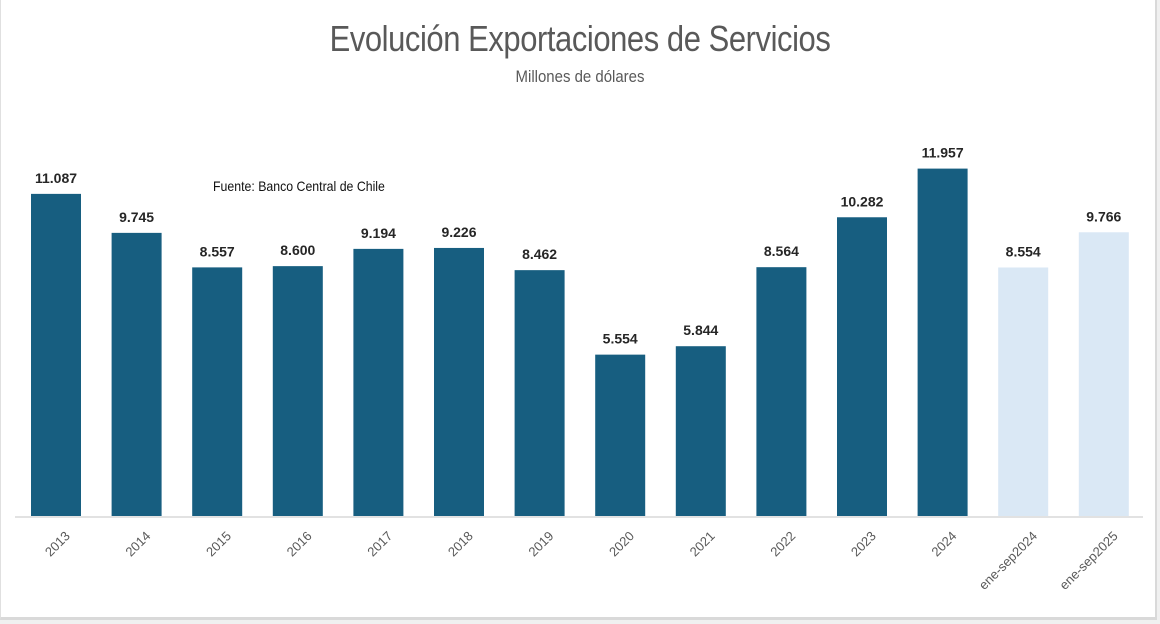 The width and height of the screenshot is (1160, 624). I want to click on x-tick-label-2021: 2021, so click(702, 543).